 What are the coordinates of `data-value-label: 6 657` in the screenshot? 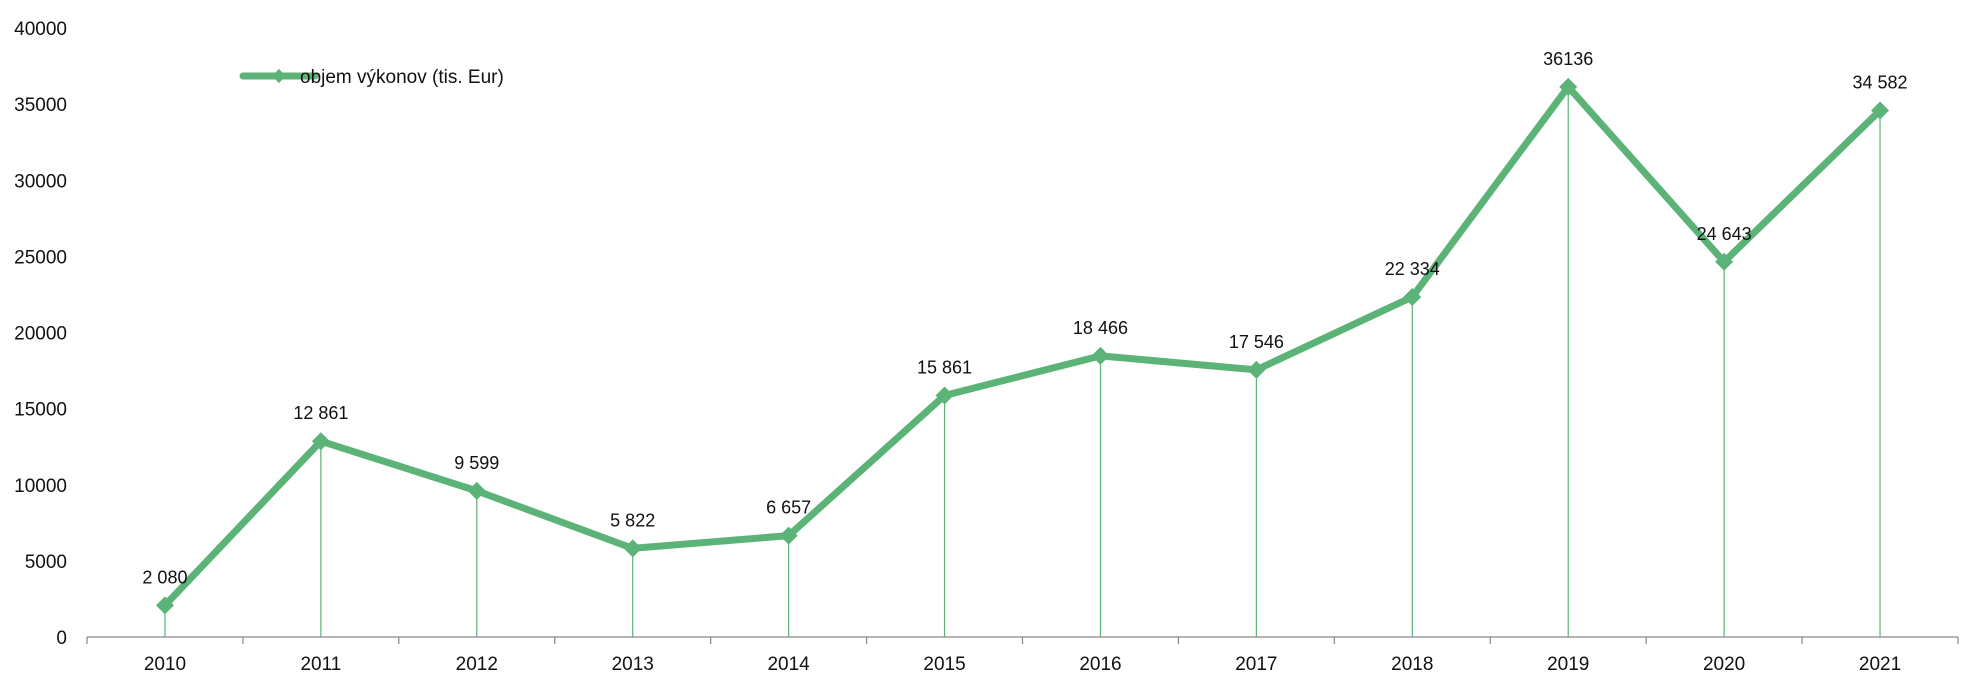 It's located at (788, 508).